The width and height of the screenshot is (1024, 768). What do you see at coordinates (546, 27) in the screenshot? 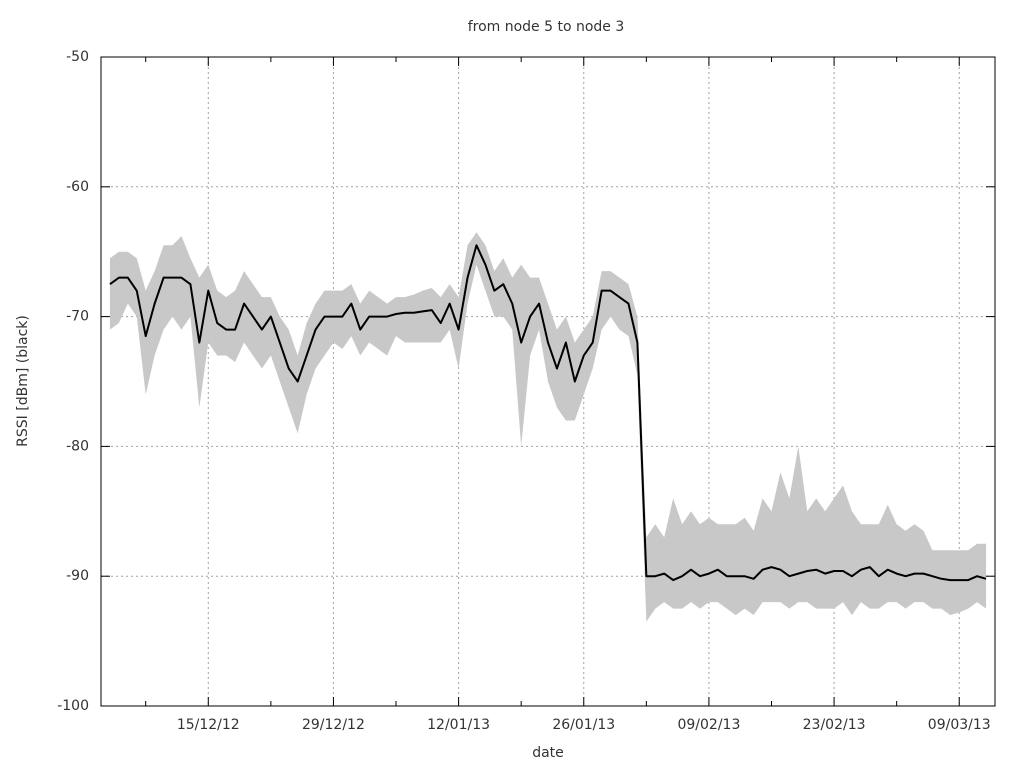
I see `chart-title: from node 5 to node 3` at bounding box center [546, 27].